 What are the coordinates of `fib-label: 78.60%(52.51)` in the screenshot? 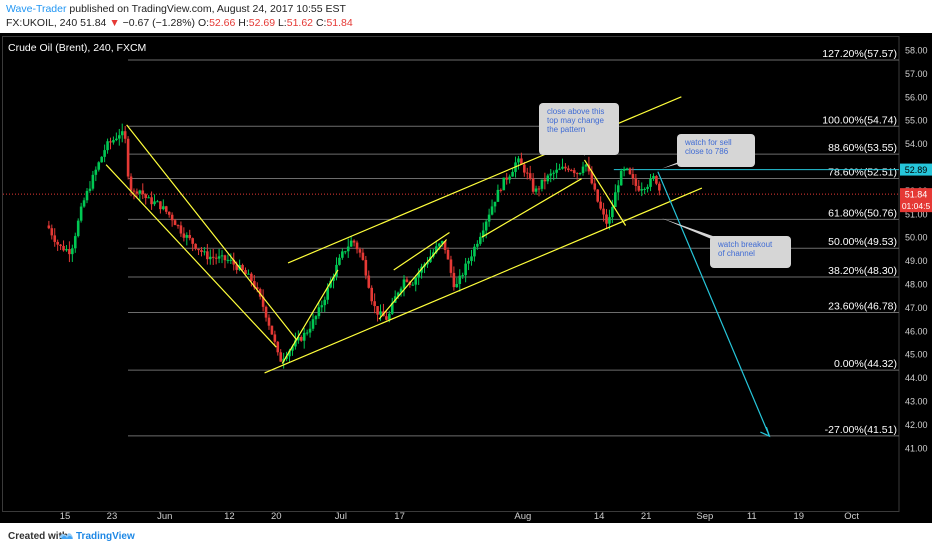 It's located at (862, 172).